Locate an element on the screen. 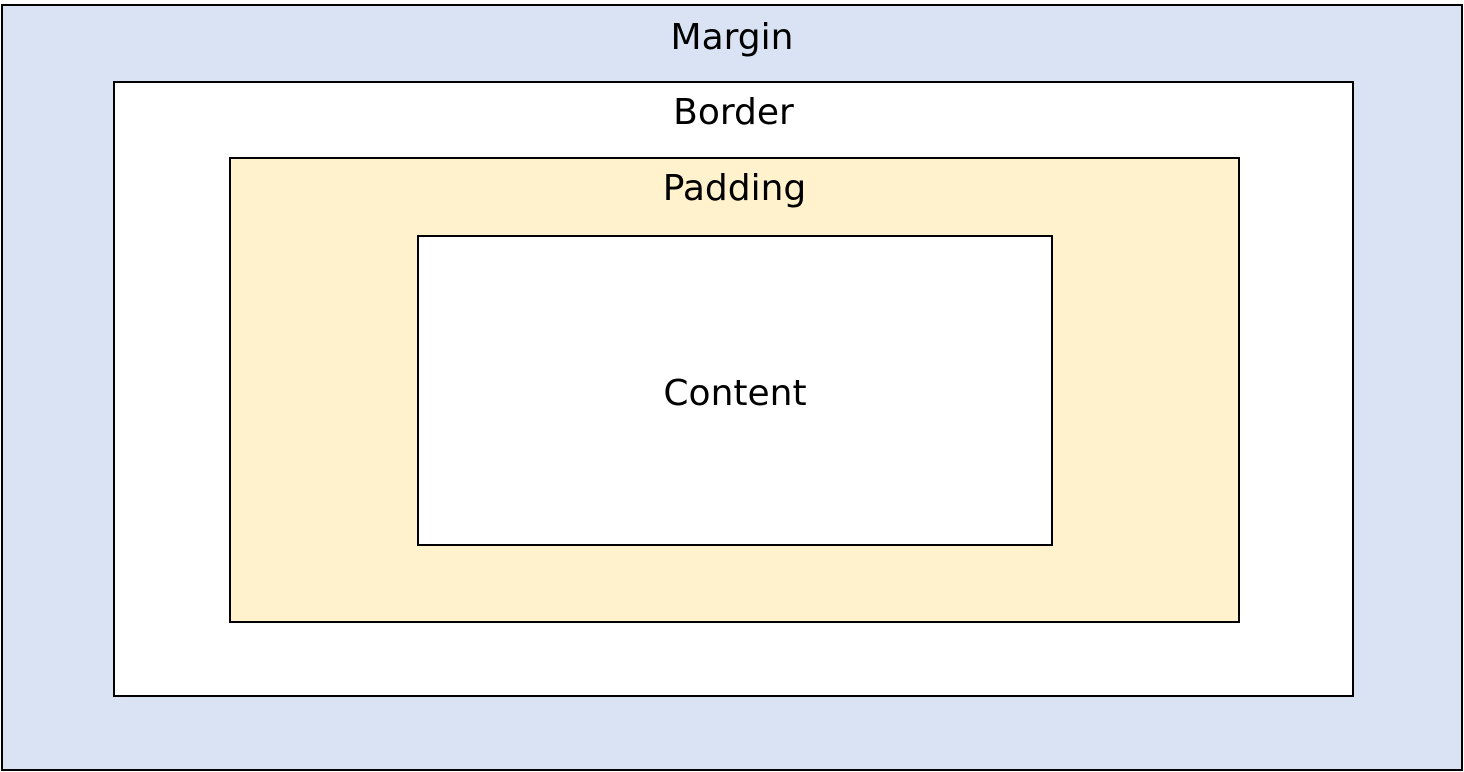  content-label: Content is located at coordinates (735, 393).